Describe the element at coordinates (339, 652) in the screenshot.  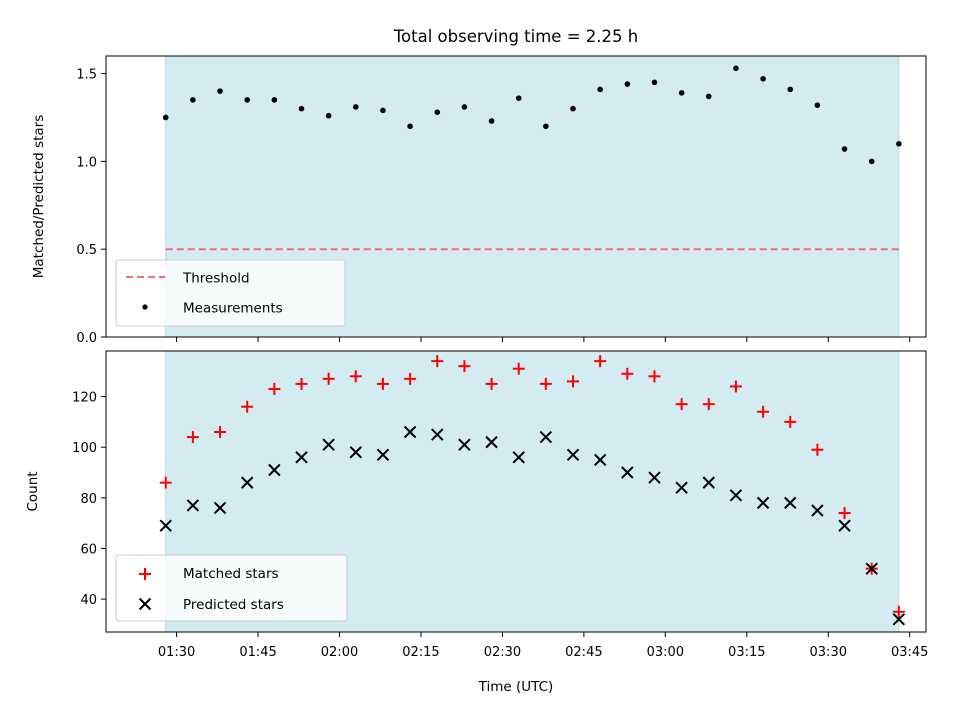
I see `x-tick-label: 02:00` at that location.